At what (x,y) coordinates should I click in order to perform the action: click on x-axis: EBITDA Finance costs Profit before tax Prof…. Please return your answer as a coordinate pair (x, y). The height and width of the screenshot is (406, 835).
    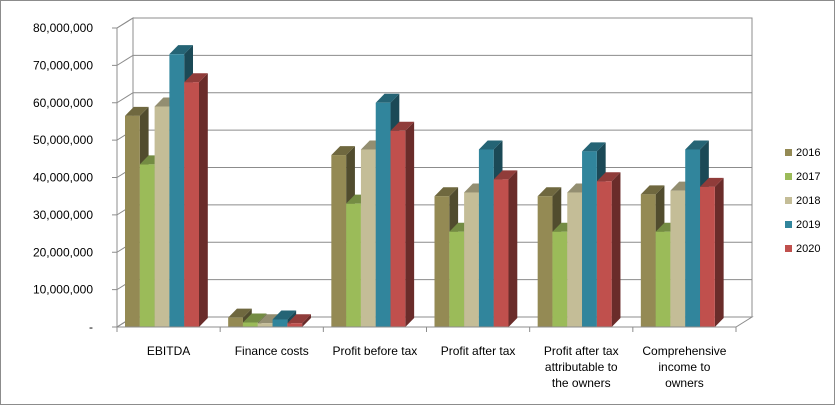
    Looking at the image, I should click on (426, 358).